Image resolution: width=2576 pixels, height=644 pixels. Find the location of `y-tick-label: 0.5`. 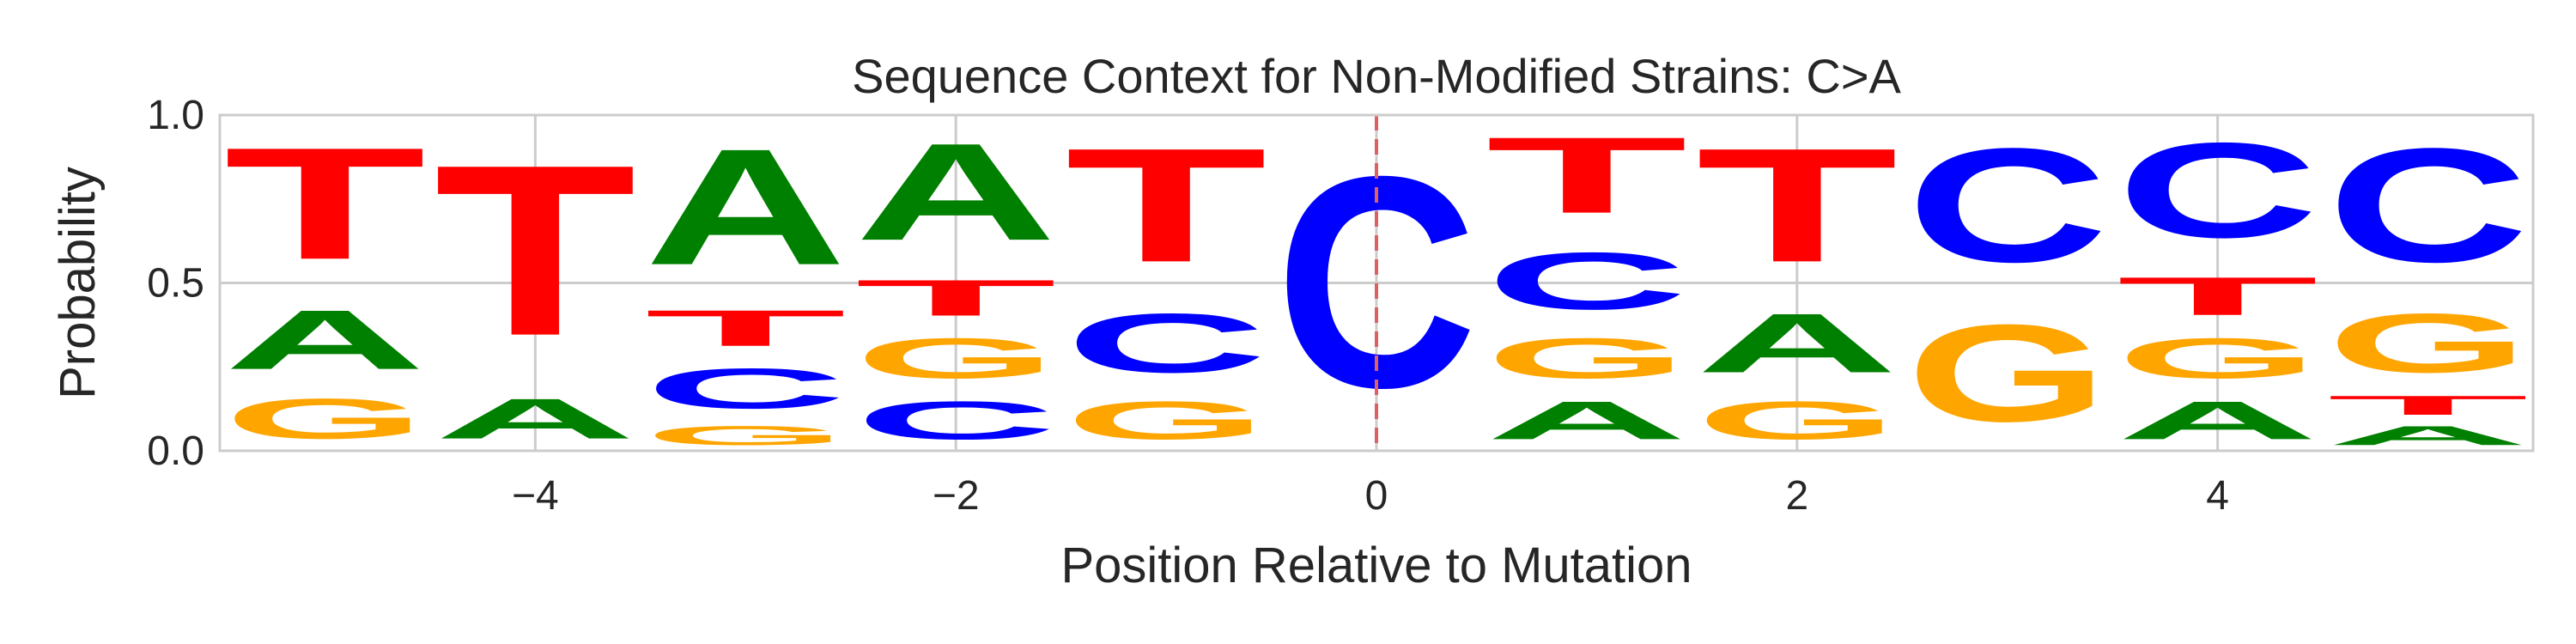

y-tick-label: 0.5 is located at coordinates (175, 284).